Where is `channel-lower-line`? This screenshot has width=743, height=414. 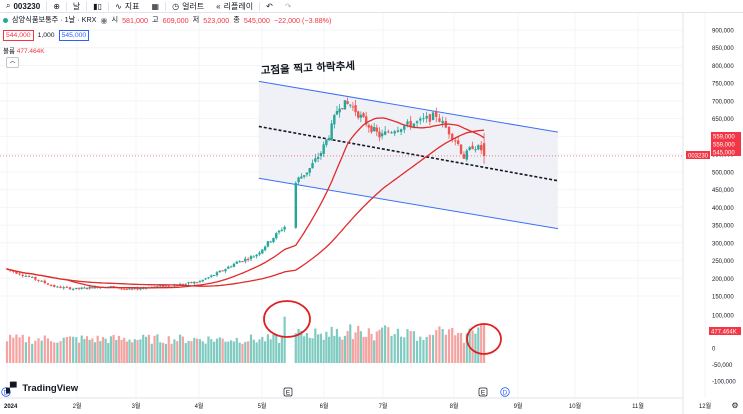 channel-lower-line is located at coordinates (408, 203).